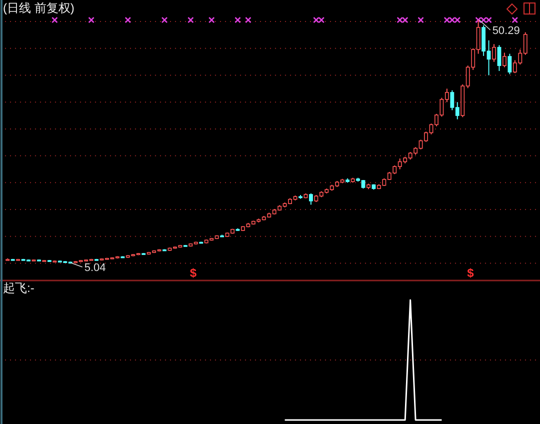 The height and width of the screenshot is (424, 540). I want to click on annotation: 50.29, so click(506, 31).